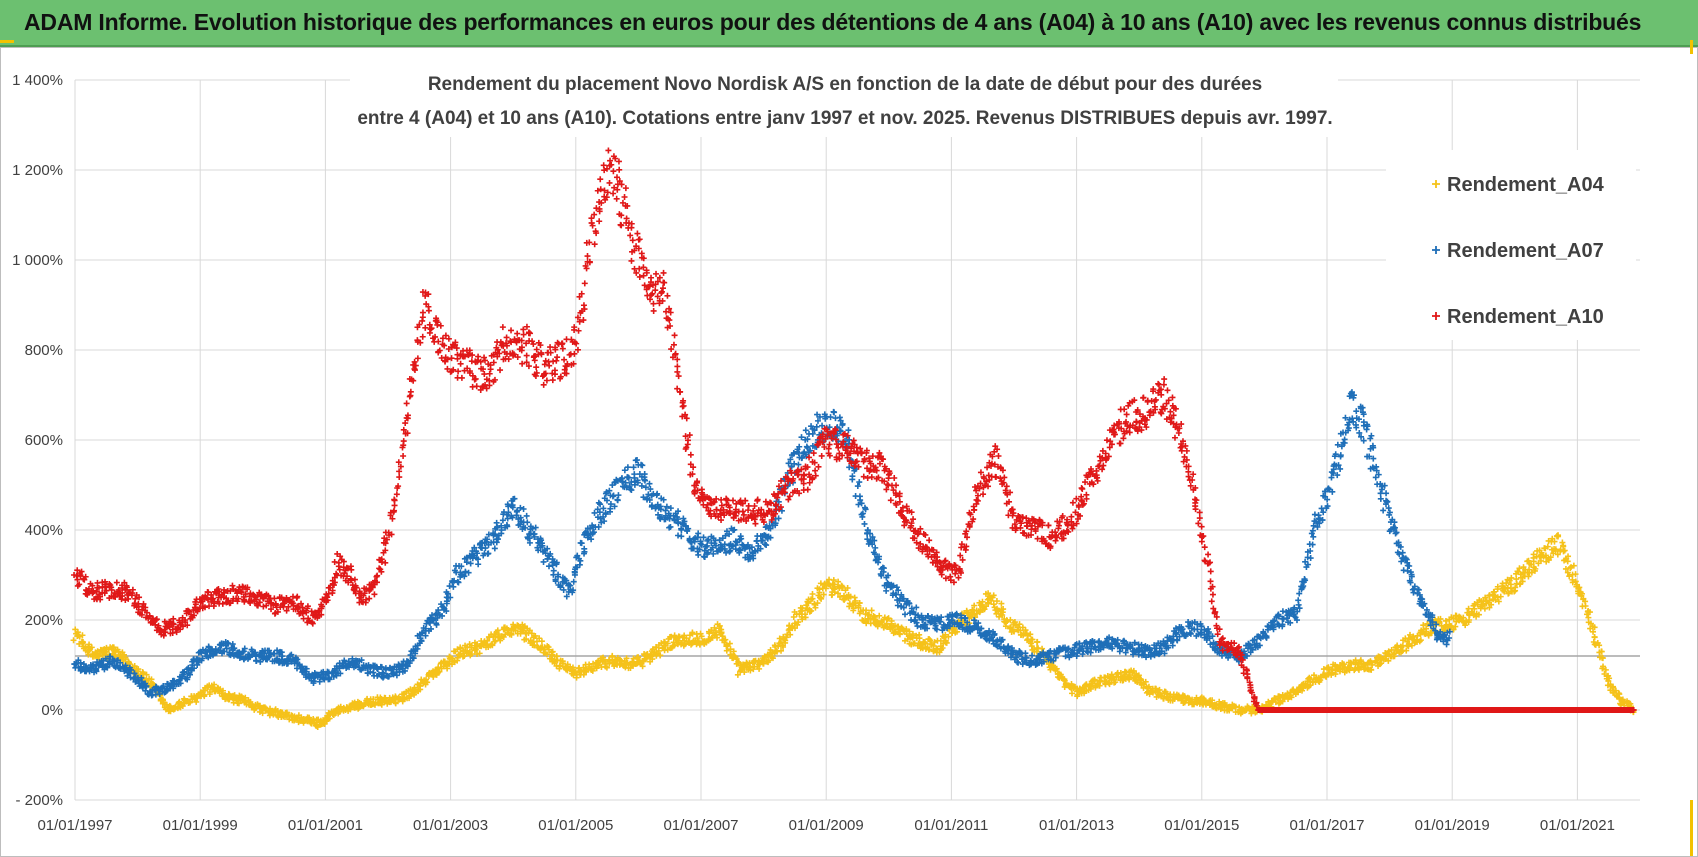  What do you see at coordinates (200, 825) in the screenshot?
I see `x-tick-label: 01/01/1999` at bounding box center [200, 825].